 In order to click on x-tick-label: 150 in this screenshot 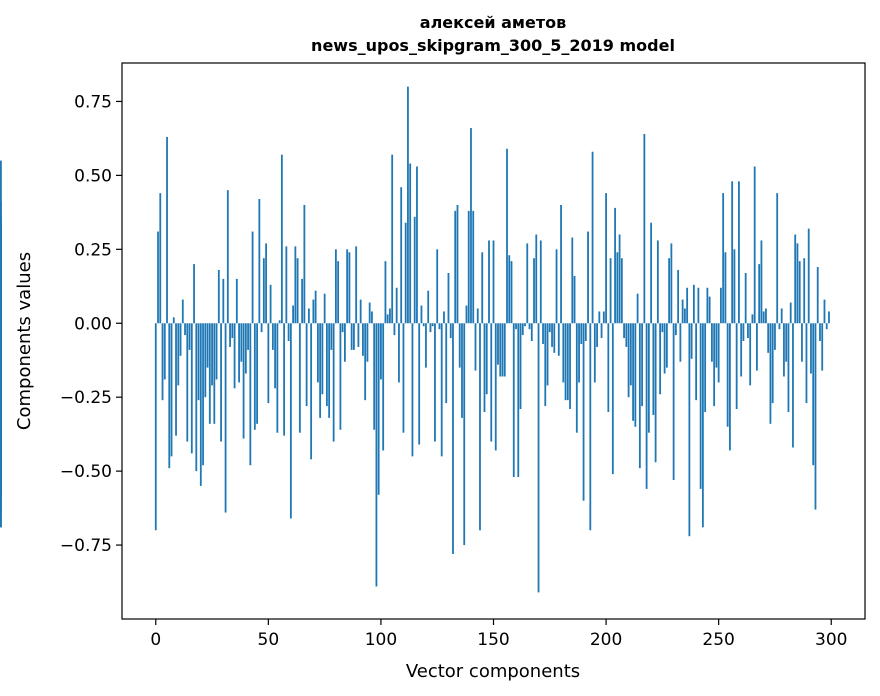, I will do `click(493, 640)`.